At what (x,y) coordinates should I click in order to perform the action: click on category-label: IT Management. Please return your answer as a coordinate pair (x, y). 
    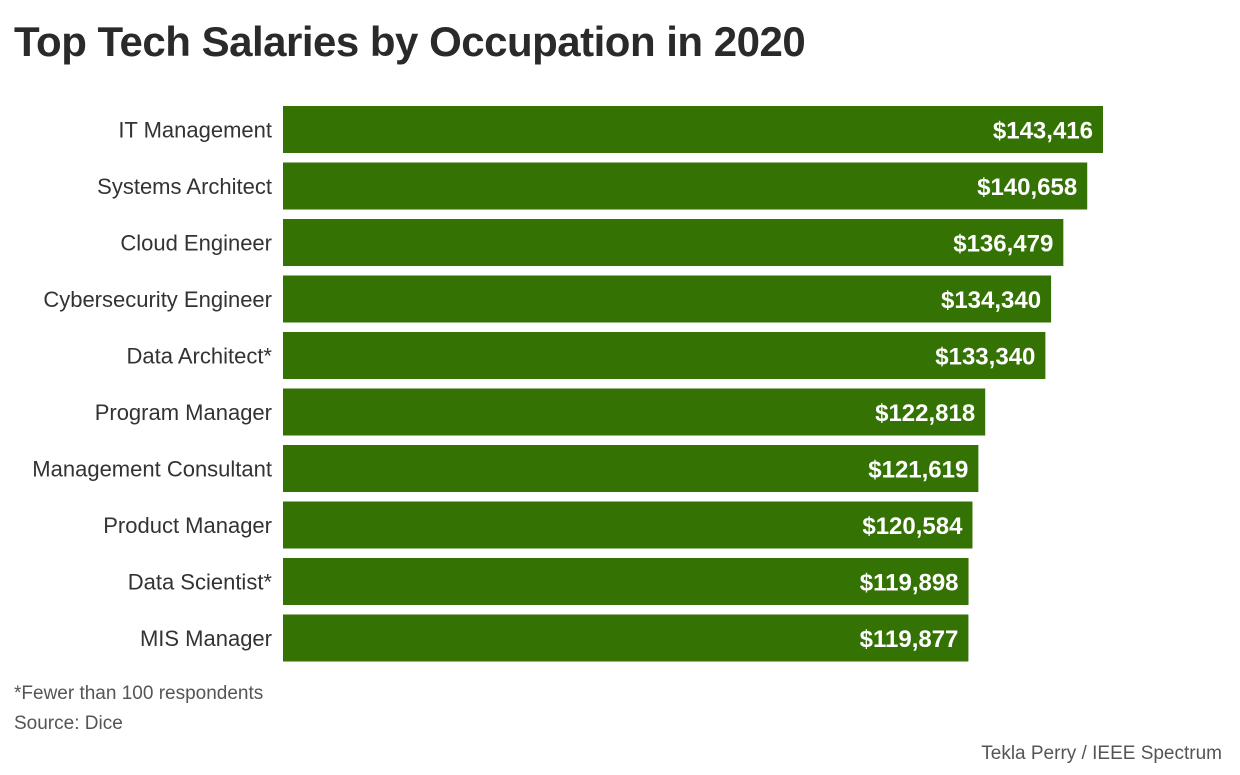
    Looking at the image, I should click on (195, 130).